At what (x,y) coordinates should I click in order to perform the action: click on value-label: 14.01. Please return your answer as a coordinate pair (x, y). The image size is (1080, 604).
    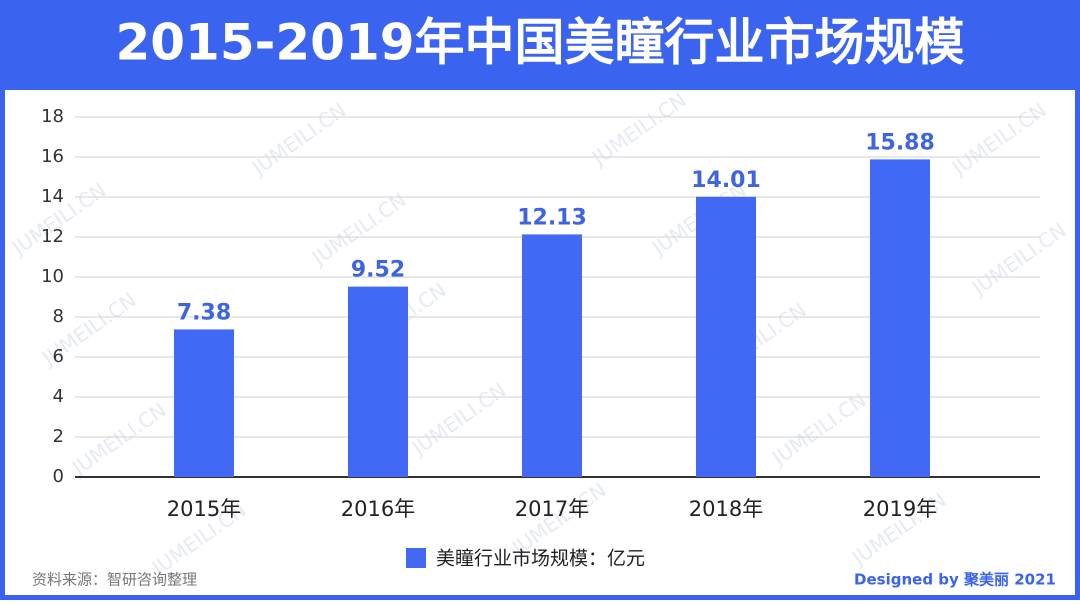
    Looking at the image, I should click on (726, 180).